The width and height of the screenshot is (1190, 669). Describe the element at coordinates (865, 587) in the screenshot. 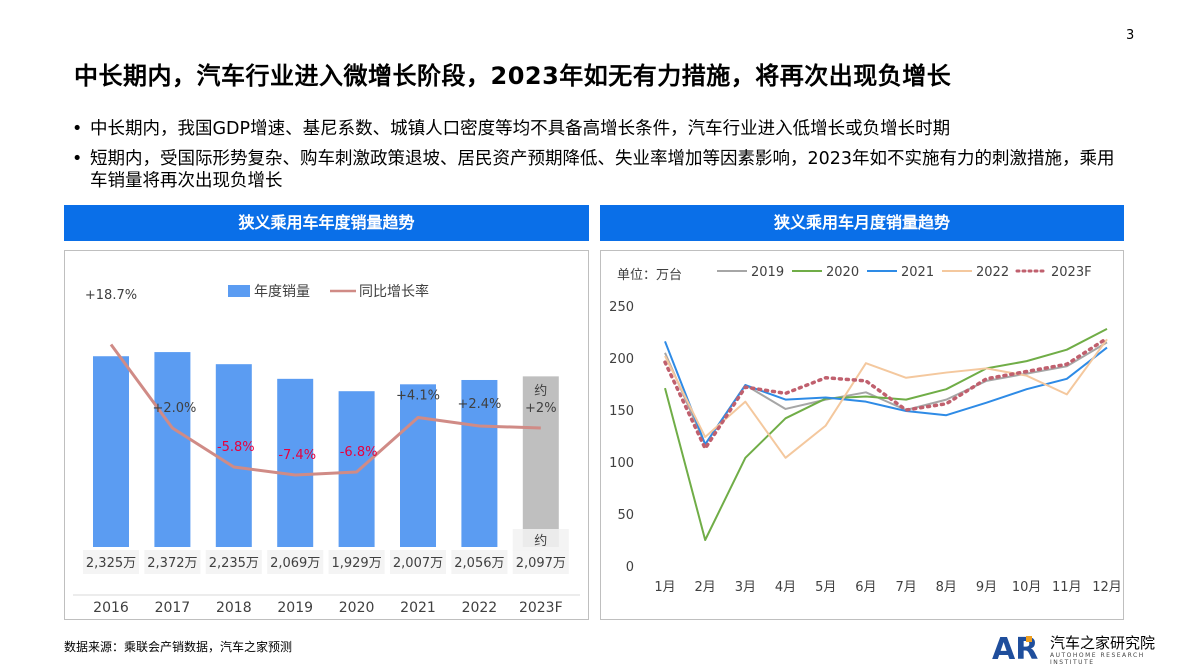

I see `x-tick-label: 6月` at that location.